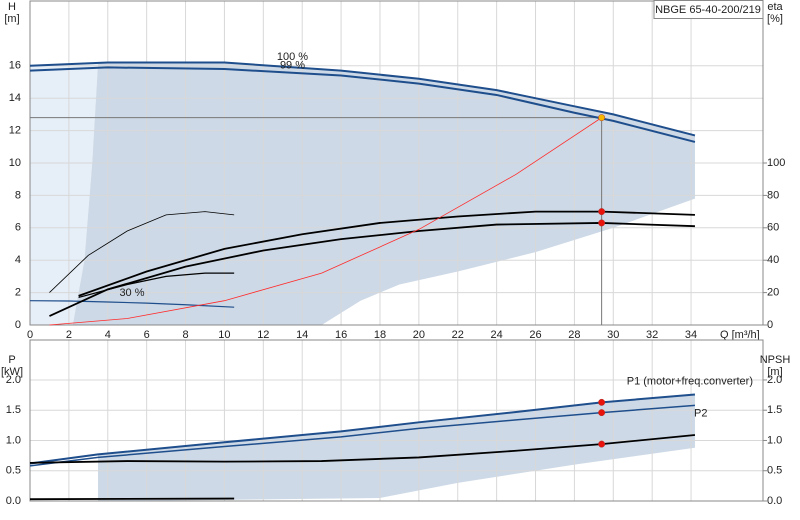 The image size is (800, 520). I want to click on y2-tick-label: 0.0, so click(774, 501).